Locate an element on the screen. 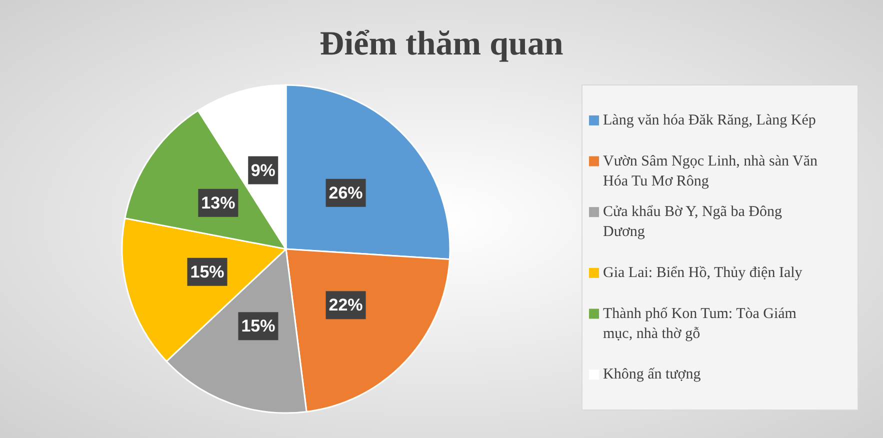 This screenshot has width=883, height=438. legend-label: Cửa khẩu Bờ Y, Ngã ba Đông Dương is located at coordinates (692, 222).